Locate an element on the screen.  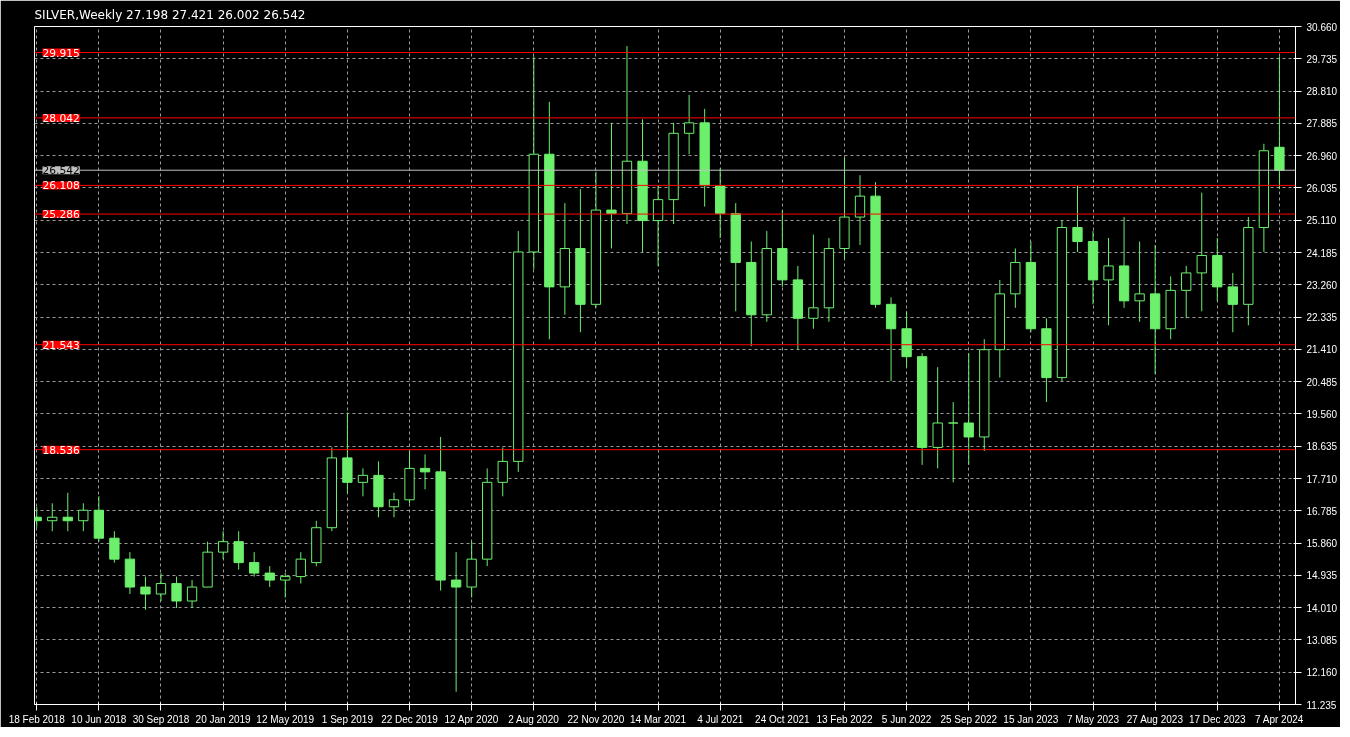
ref-line-label: 25.286 is located at coordinates (61, 215).